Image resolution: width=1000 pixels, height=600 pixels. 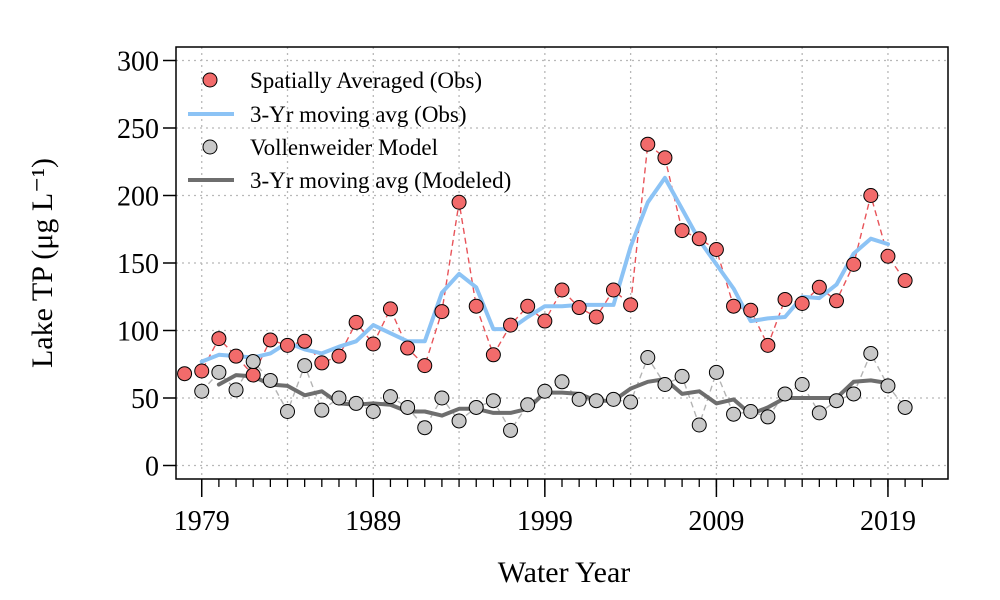 I want to click on y-axis: 0 50 100 150 200 250 300, so click(x=146, y=265).